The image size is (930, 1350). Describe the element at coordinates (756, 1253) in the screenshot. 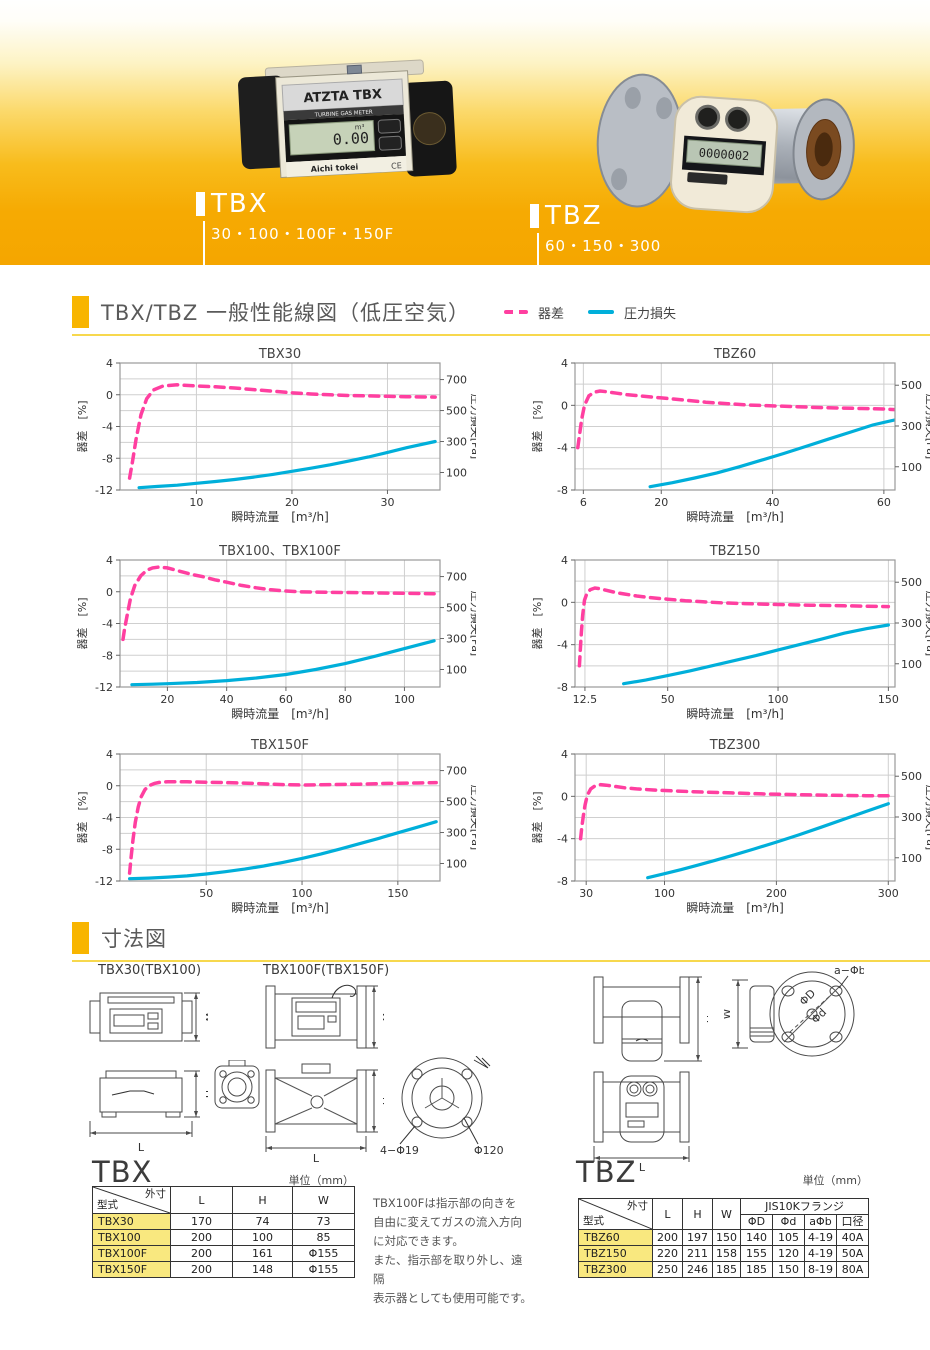

I see `value-cell: 155` at that location.